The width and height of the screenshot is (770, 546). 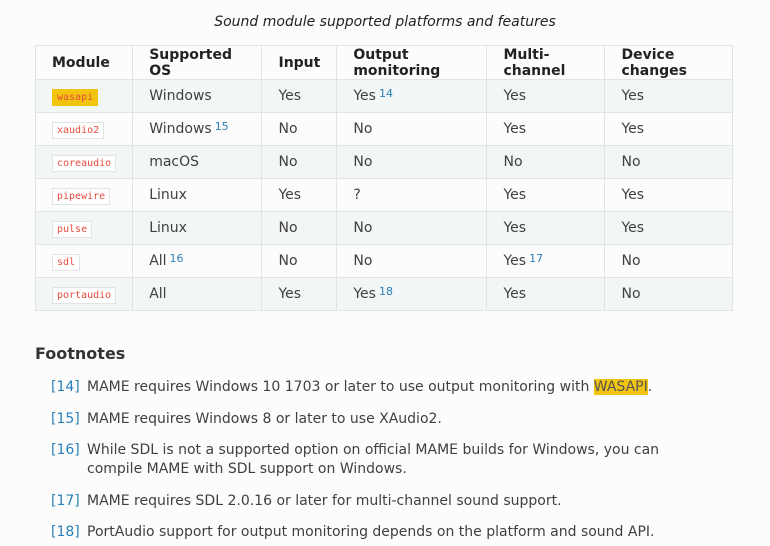 I want to click on module-code: wasapi, so click(x=75, y=97).